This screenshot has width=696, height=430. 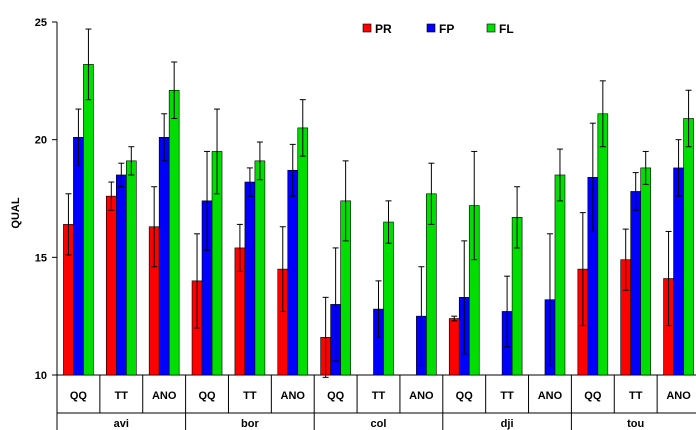 I want to click on y-tick-label: 20, so click(x=41, y=141).